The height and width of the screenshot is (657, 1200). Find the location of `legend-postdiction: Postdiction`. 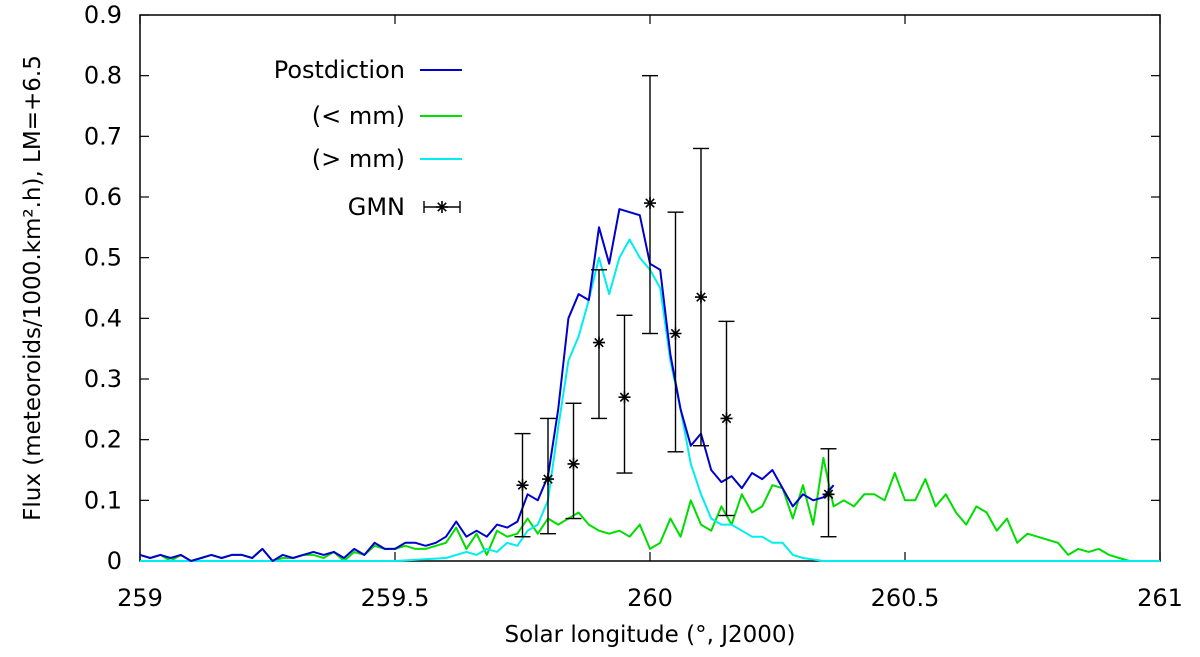

legend-postdiction: Postdiction is located at coordinates (368, 70).